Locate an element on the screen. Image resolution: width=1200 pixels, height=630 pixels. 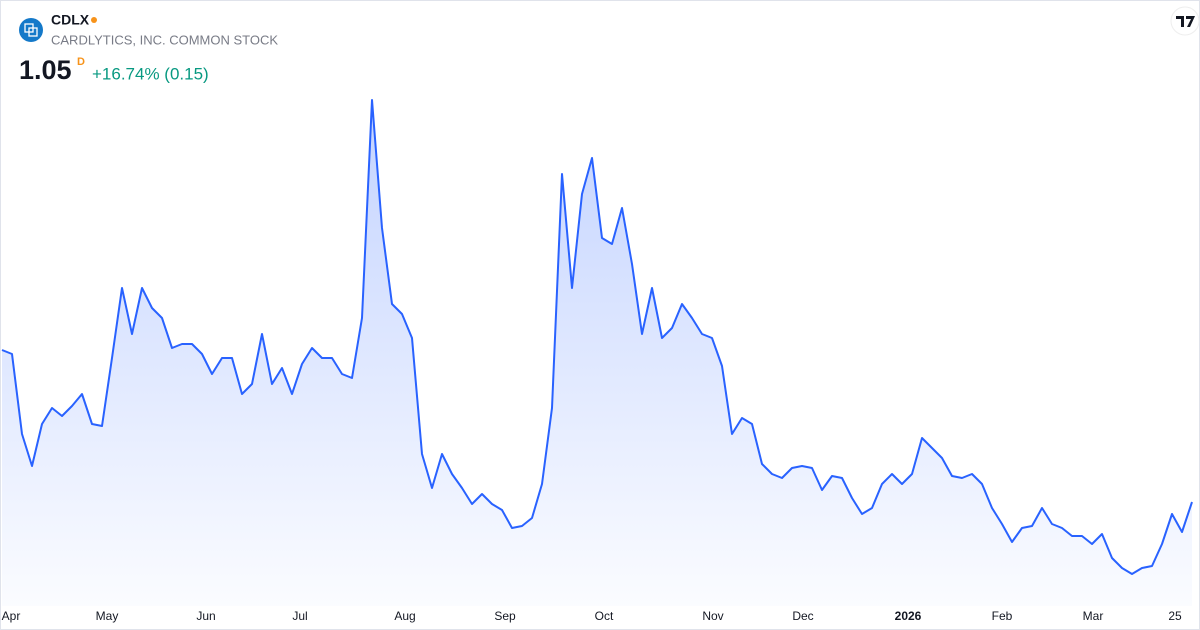
x-tick-label: Oct is located at coordinates (604, 616).